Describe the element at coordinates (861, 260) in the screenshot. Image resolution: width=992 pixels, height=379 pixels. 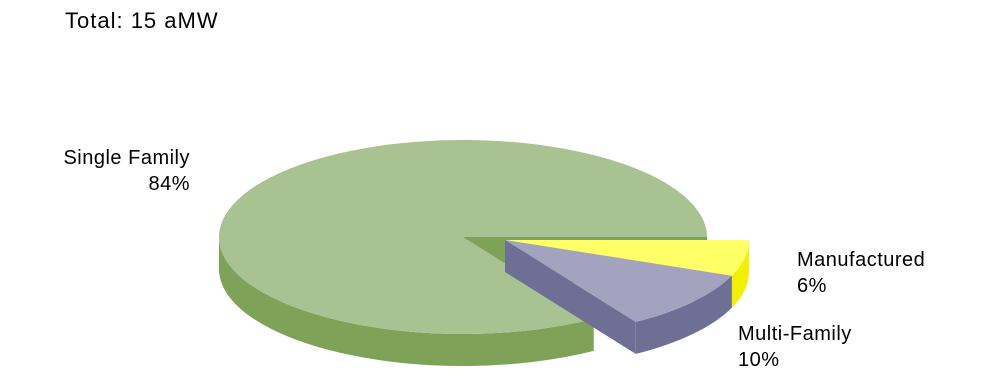
I see `label-manufactured-name: Manufactured` at that location.